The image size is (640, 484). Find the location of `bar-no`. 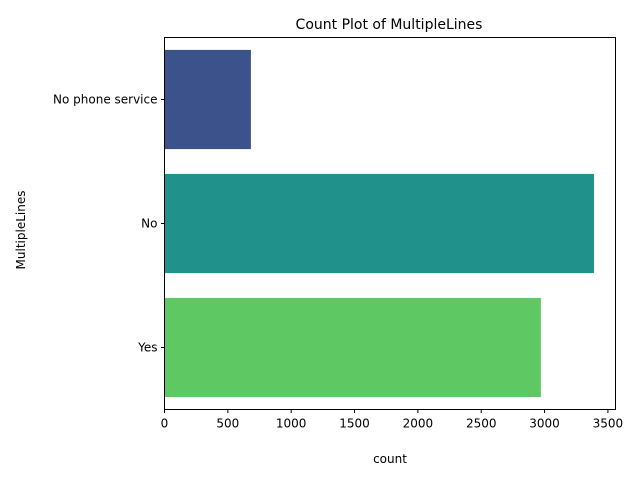

bar-no is located at coordinates (379, 223).